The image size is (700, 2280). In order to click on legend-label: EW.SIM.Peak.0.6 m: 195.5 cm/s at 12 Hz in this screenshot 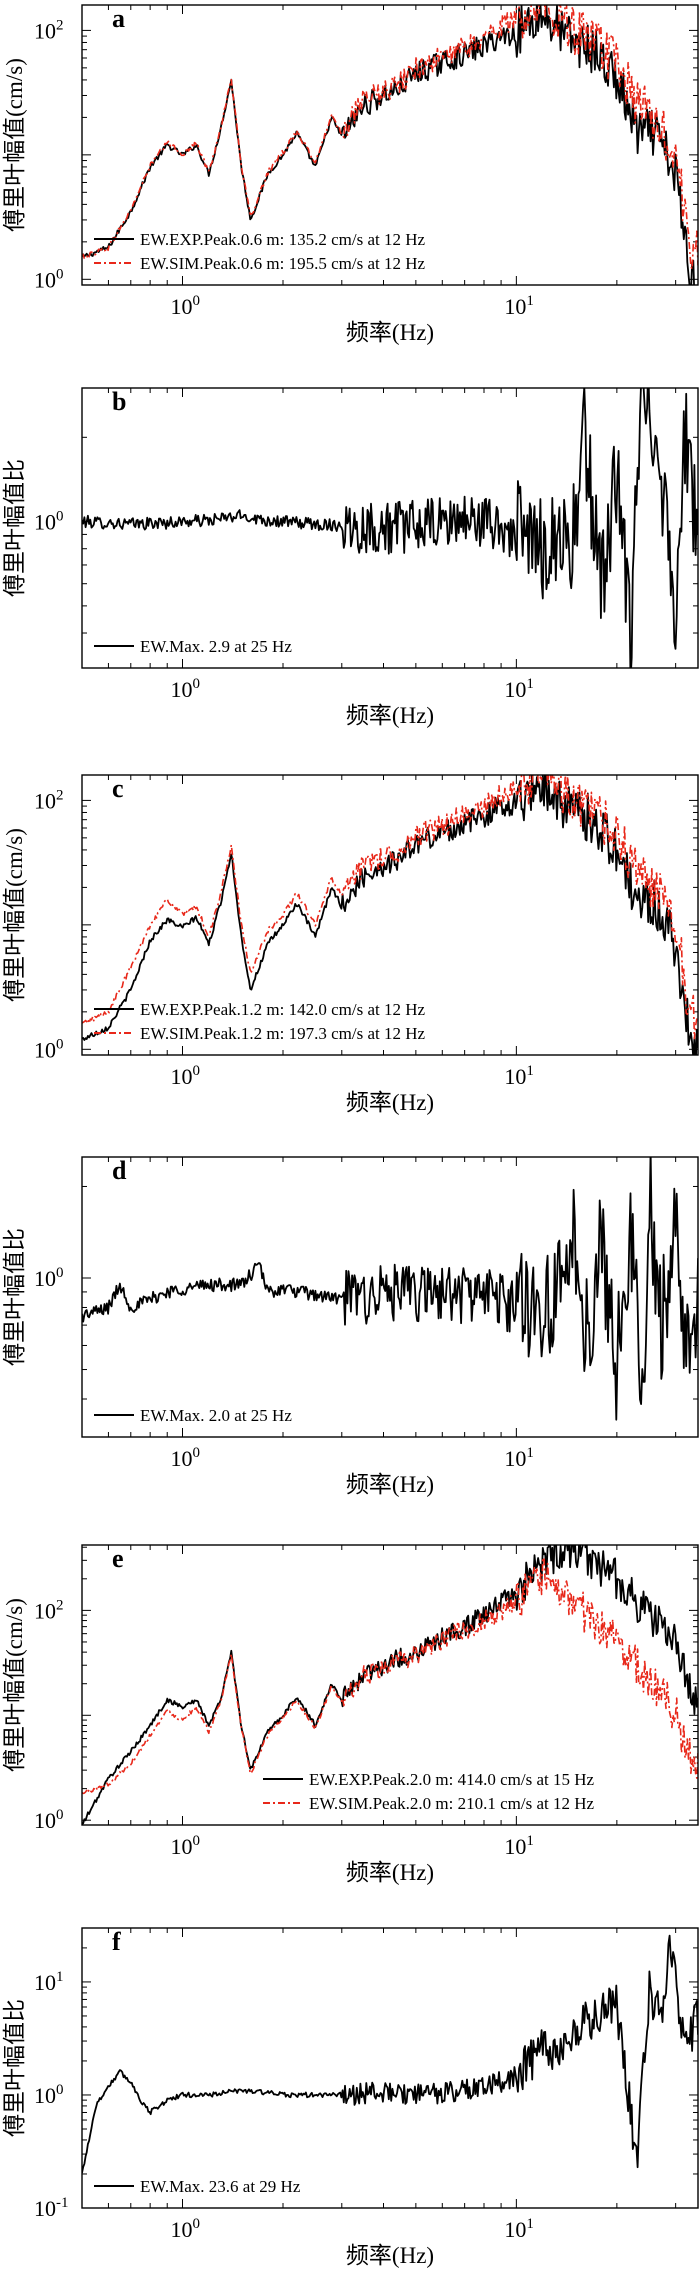, I will do `click(282, 263)`.